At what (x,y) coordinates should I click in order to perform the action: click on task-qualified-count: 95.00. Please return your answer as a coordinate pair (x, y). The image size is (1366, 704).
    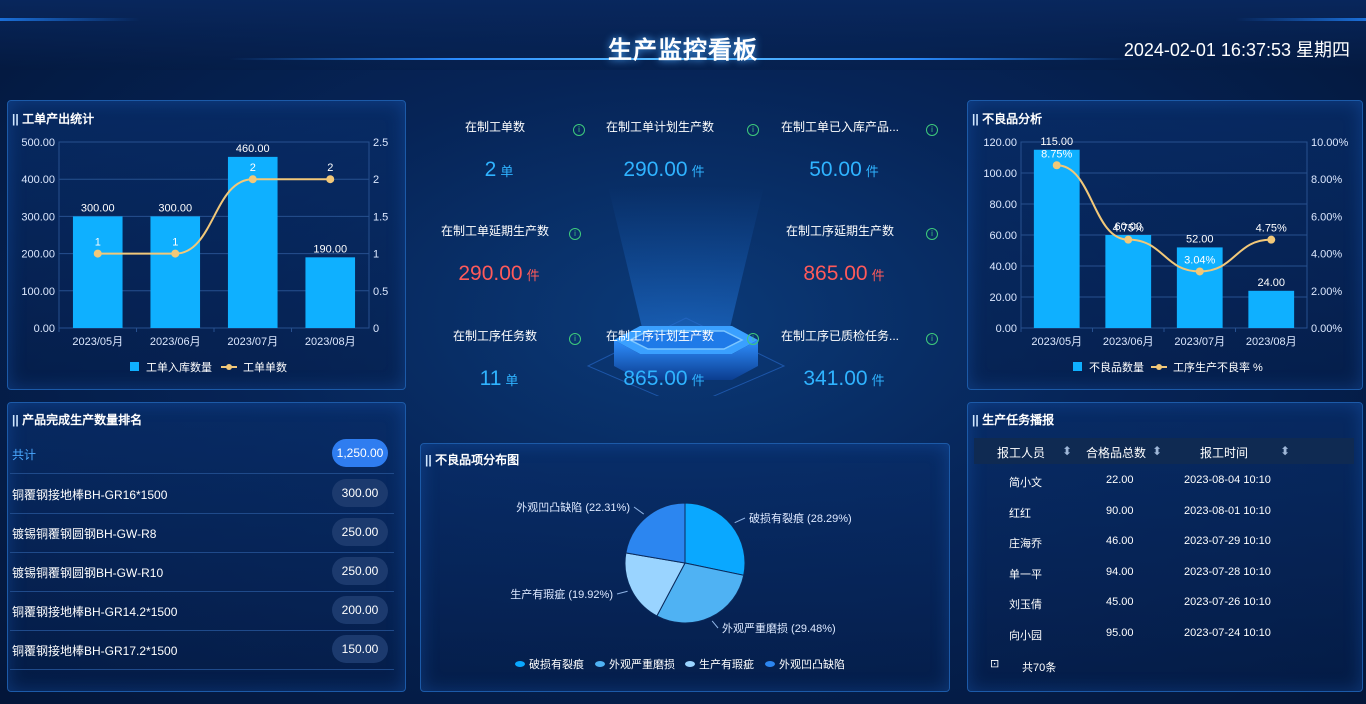
    Looking at the image, I should click on (1120, 632).